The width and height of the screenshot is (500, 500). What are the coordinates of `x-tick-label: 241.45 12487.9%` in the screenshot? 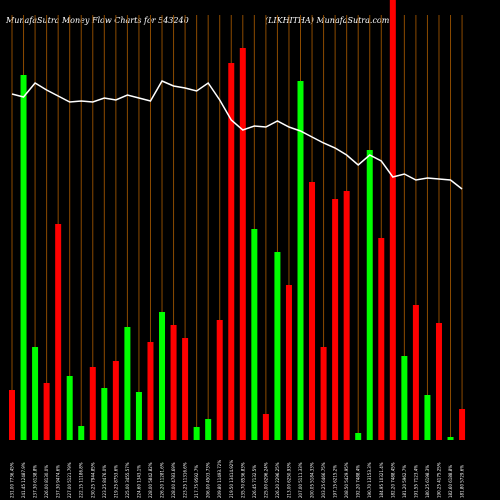 It's located at (23, 480).